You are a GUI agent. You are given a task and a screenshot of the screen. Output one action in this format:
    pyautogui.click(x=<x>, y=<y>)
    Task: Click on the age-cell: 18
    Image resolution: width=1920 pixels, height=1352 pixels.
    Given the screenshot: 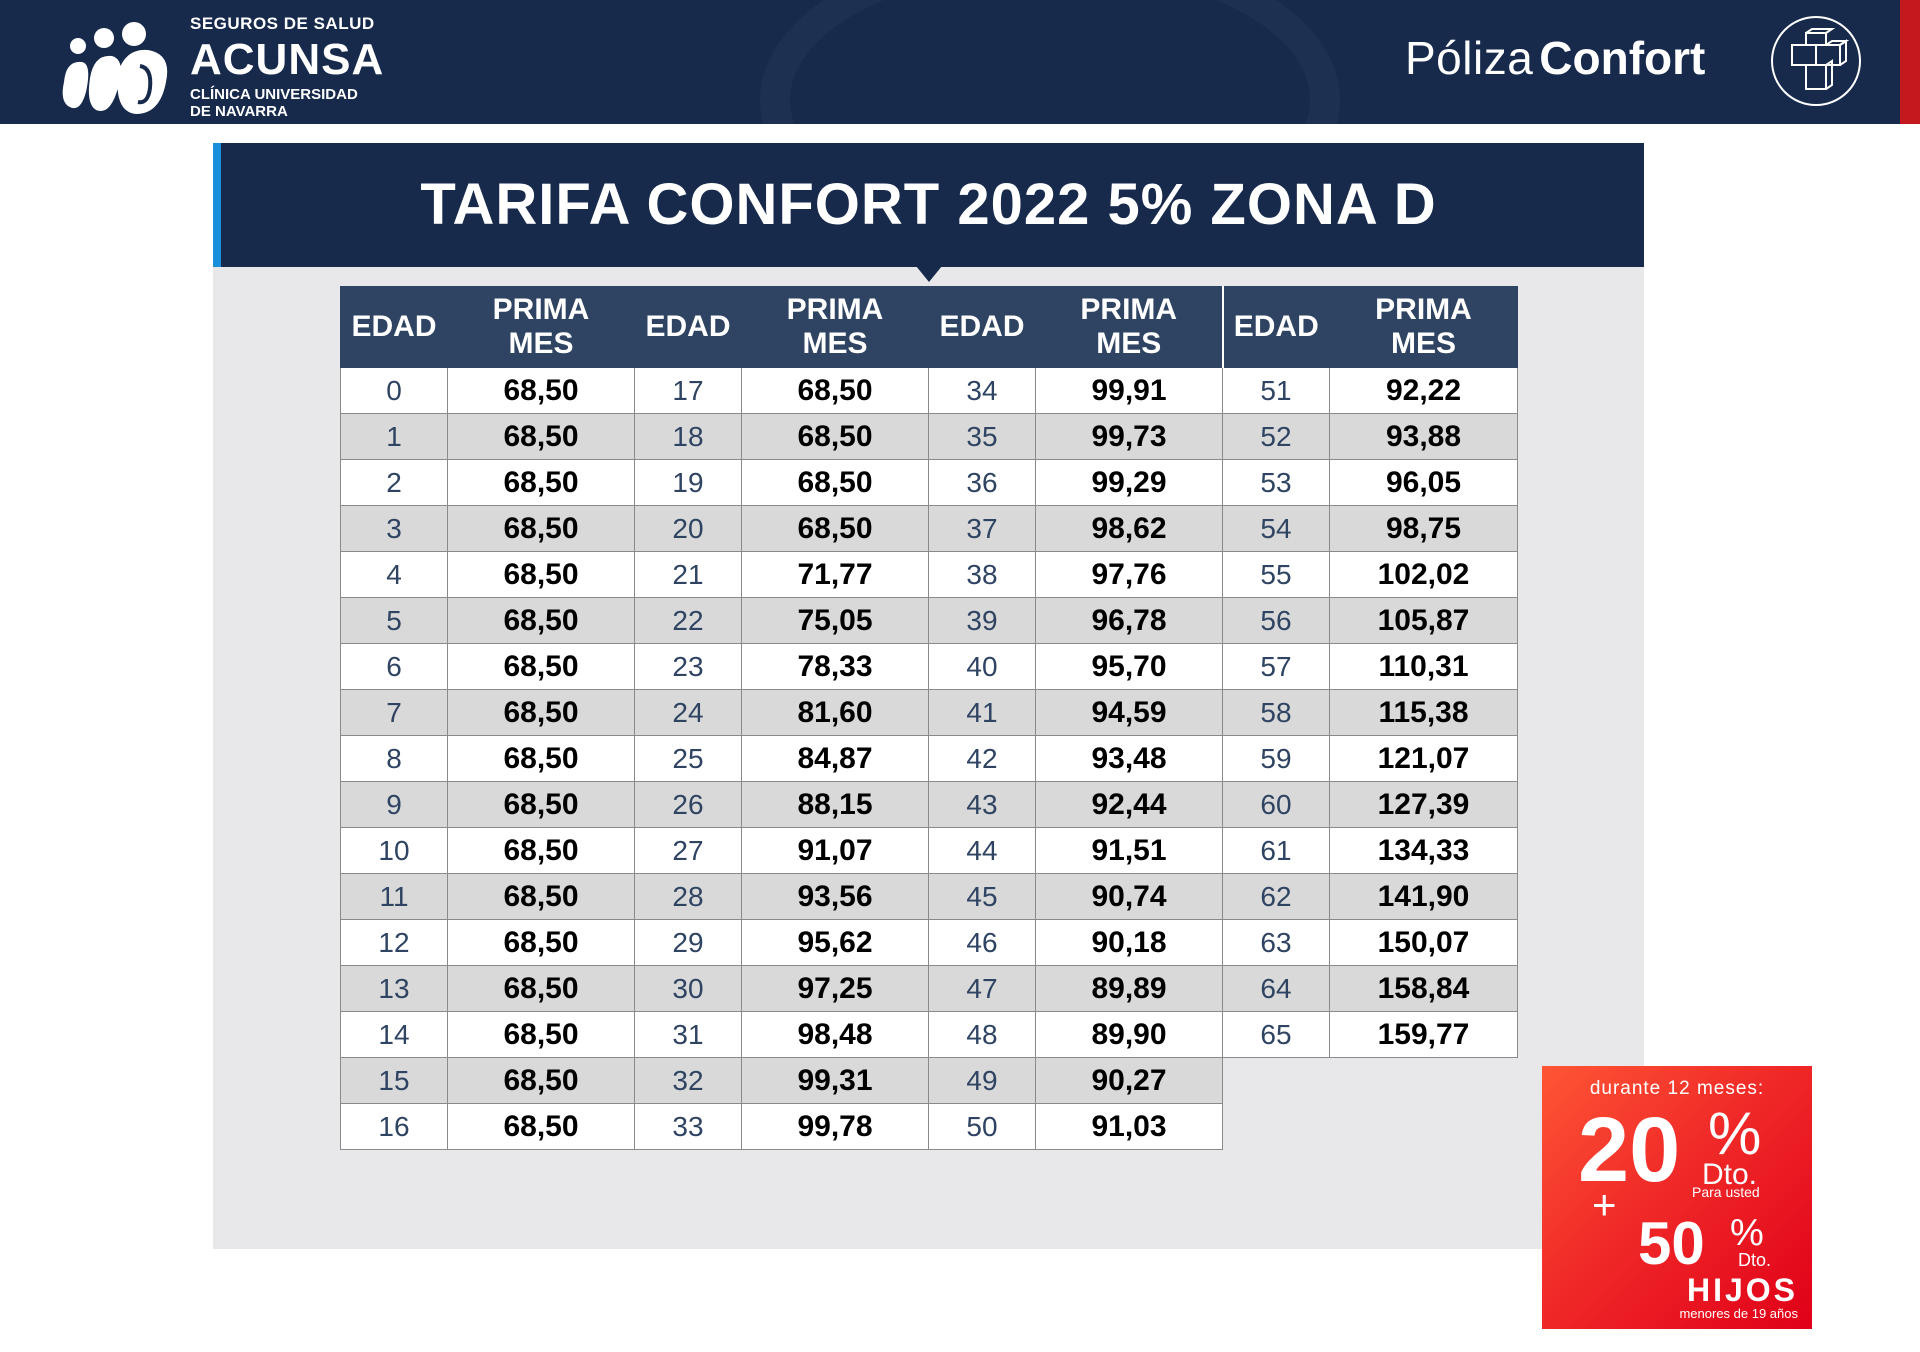 What is the action you would take?
    pyautogui.click(x=688, y=436)
    